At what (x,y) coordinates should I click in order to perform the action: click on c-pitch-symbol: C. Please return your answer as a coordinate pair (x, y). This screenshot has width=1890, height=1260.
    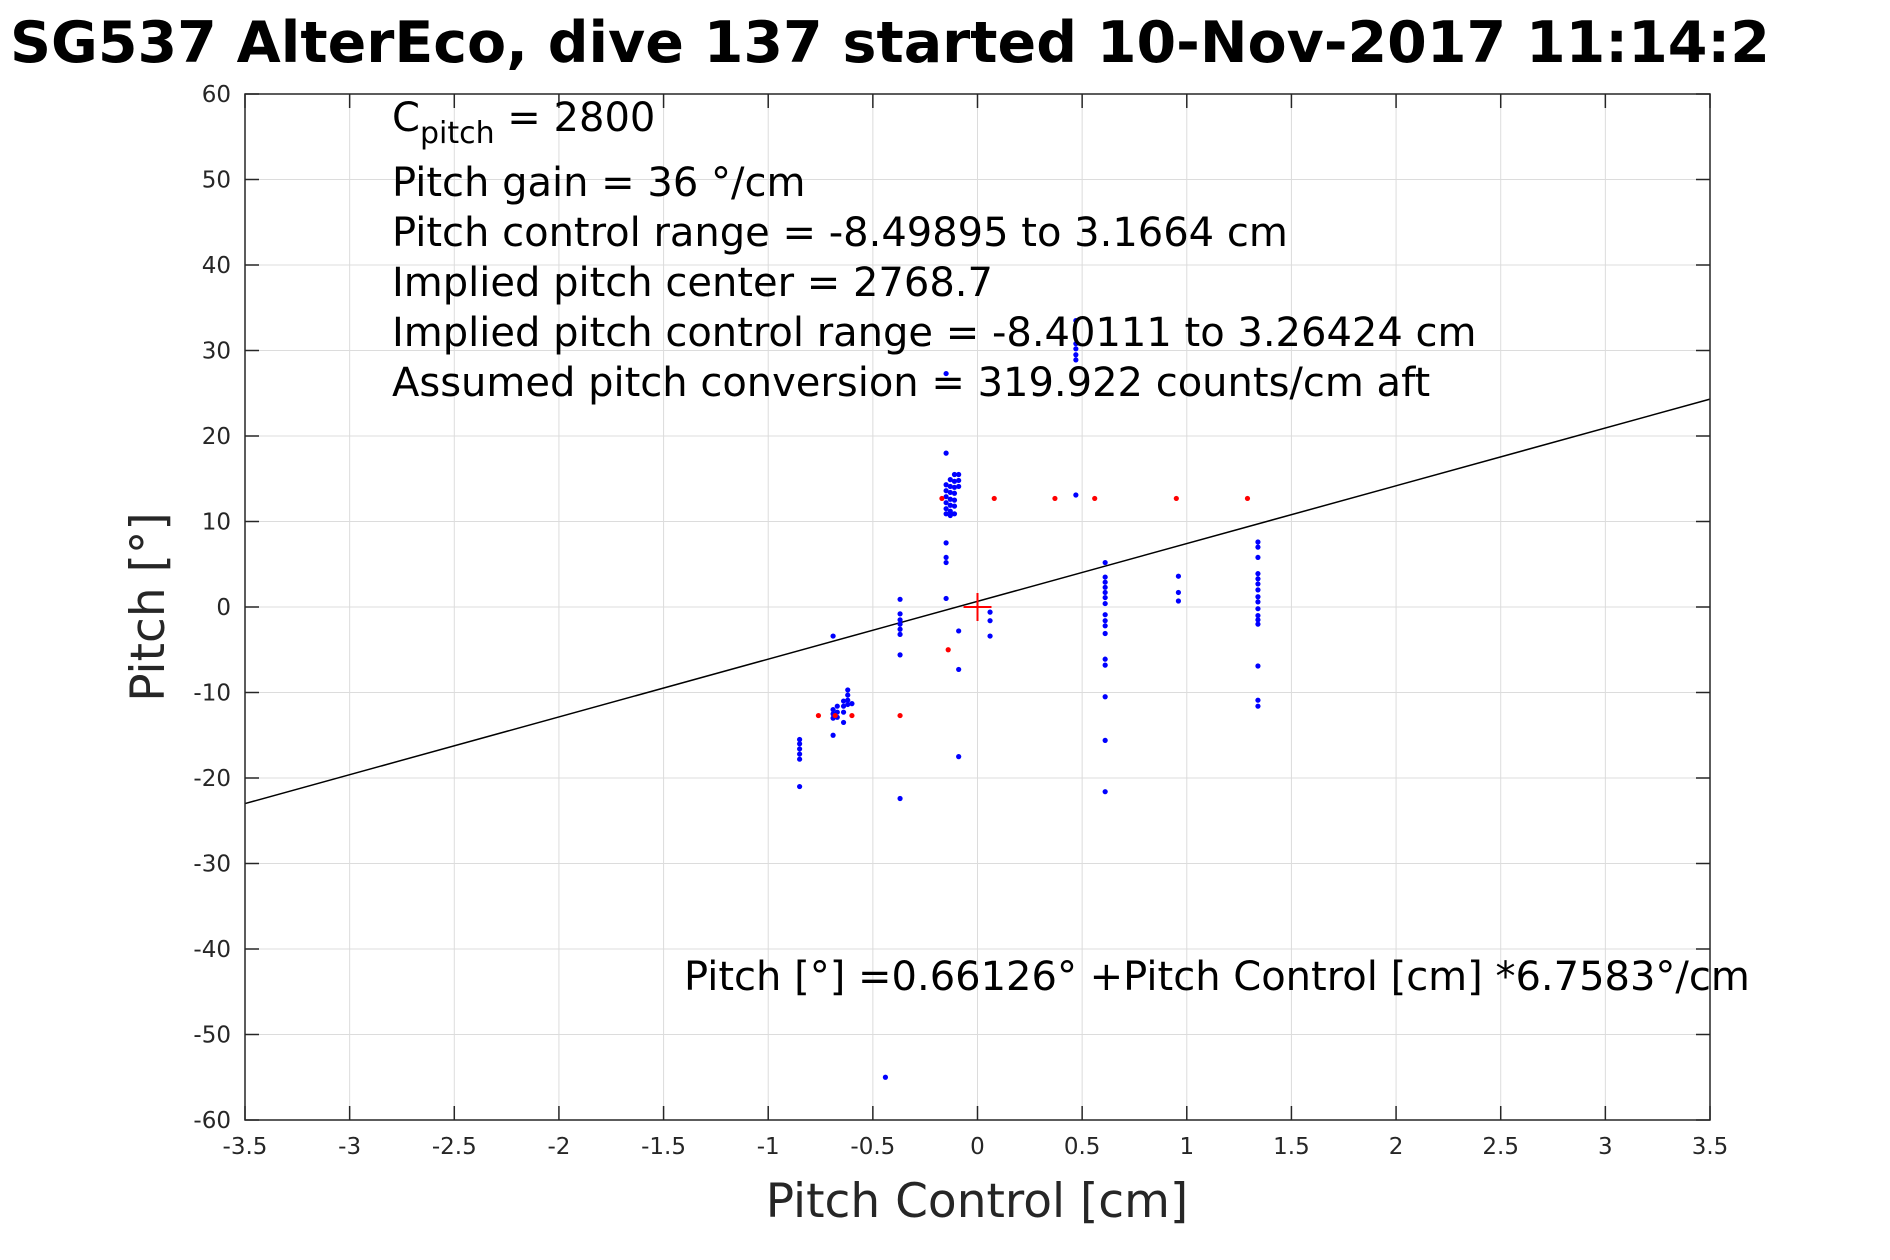
    Looking at the image, I should click on (406, 118).